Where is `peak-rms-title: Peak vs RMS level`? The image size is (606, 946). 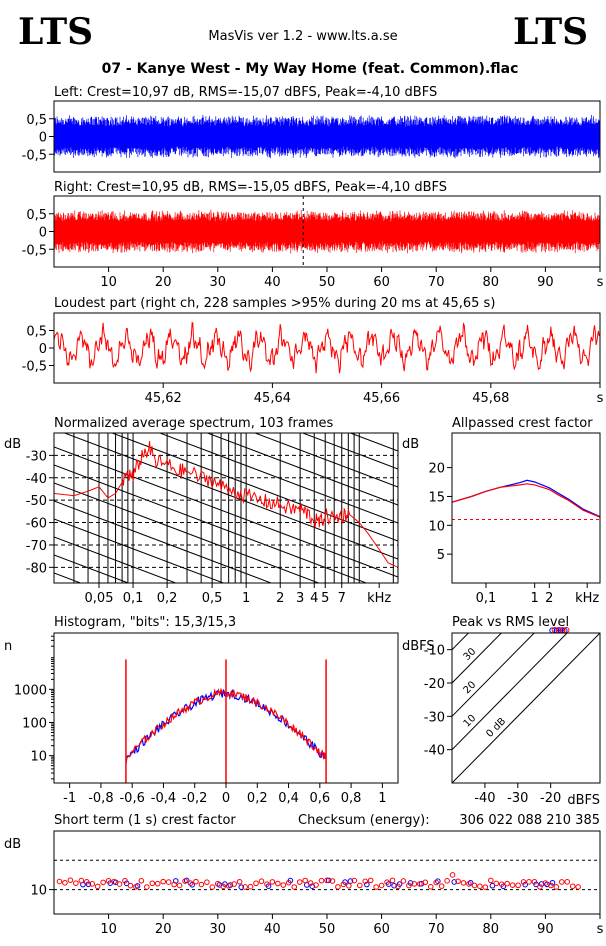 peak-rms-title: Peak vs RMS level is located at coordinates (510, 622).